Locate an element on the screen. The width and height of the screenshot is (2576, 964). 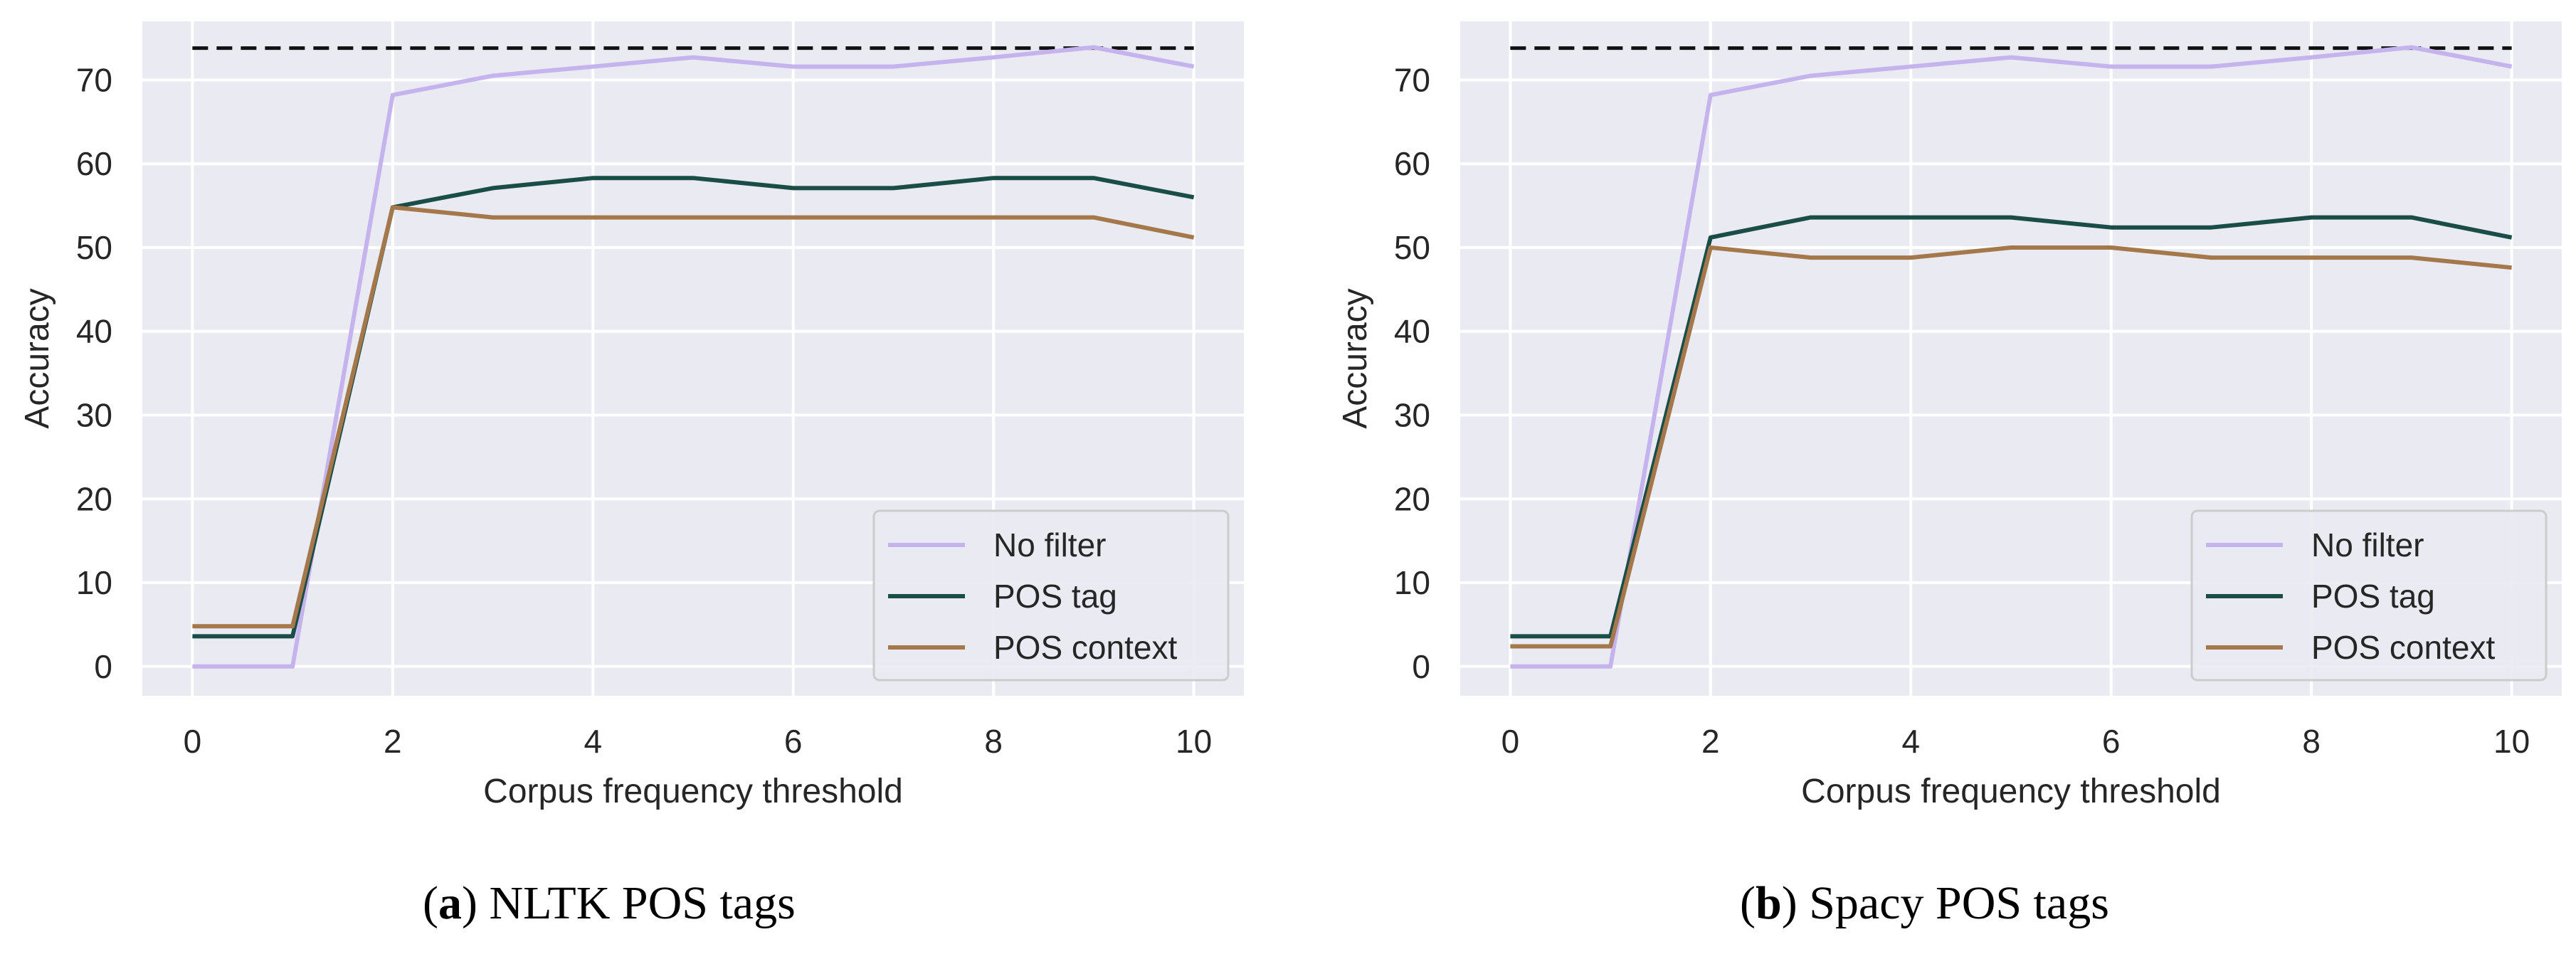
caption-b-text: Spacy POS tags is located at coordinates (1959, 903).